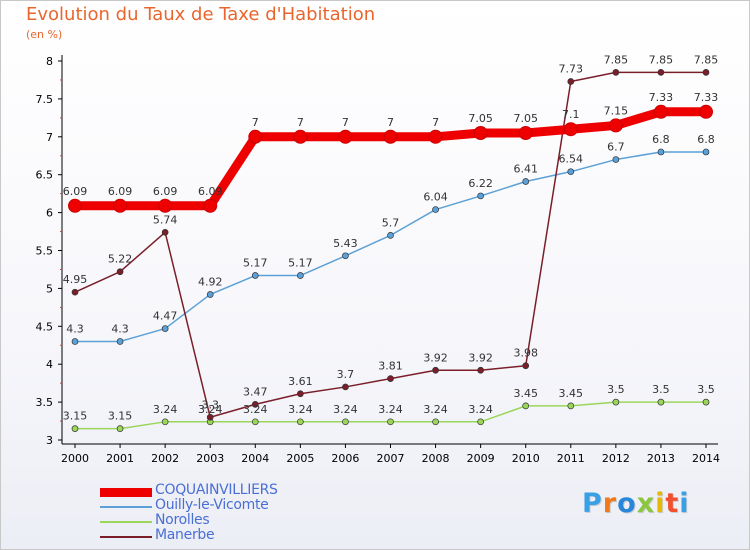 This screenshot has height=550, width=750. Describe the element at coordinates (210, 281) in the screenshot. I see `data-label-ouilly-le-vicomte: 4.92` at that location.